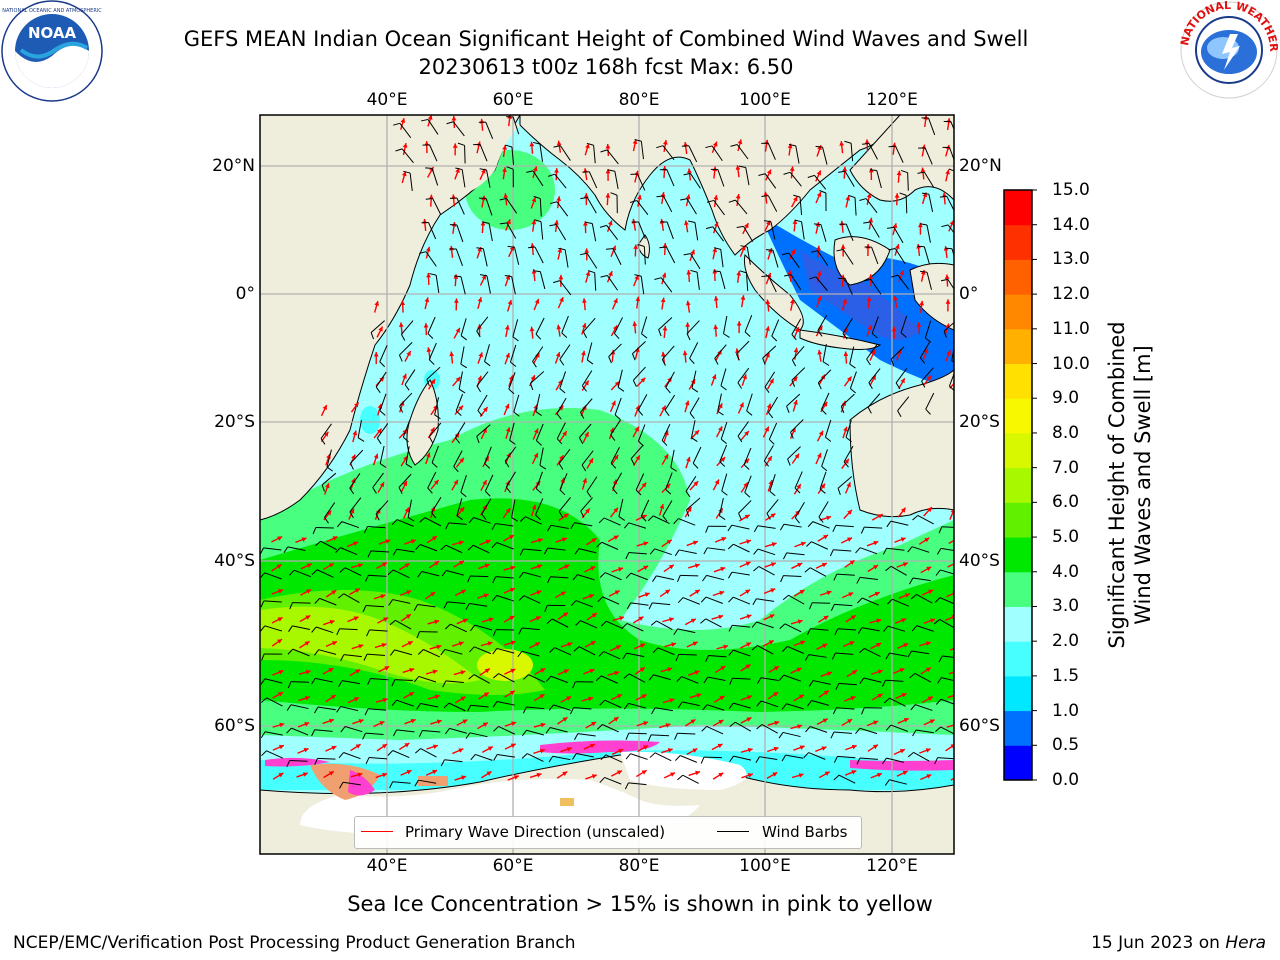 The image size is (1280, 960). I want to click on colorbar-tick-label: 1.5, so click(1066, 675).